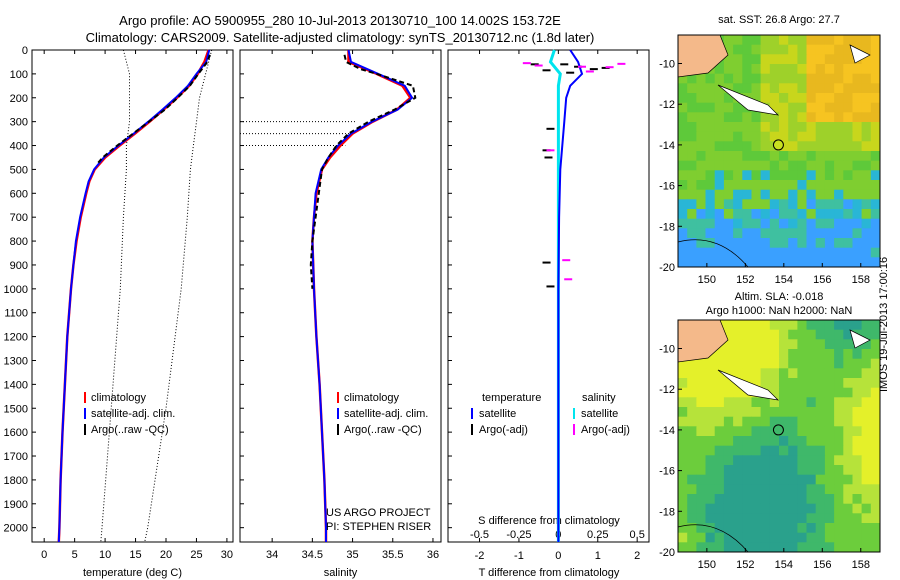 Image resolution: width=900 pixels, height=580 pixels. What do you see at coordinates (166, 555) in the screenshot?
I see `x-tick-label: 20` at bounding box center [166, 555].